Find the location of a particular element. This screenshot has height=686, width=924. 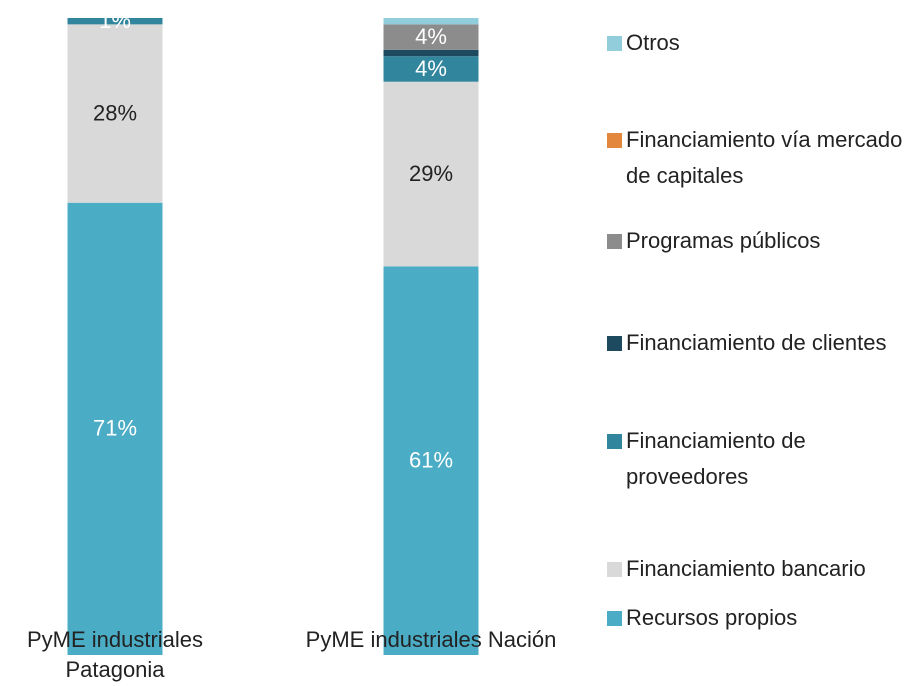

data-label: 29% is located at coordinates (431, 173).